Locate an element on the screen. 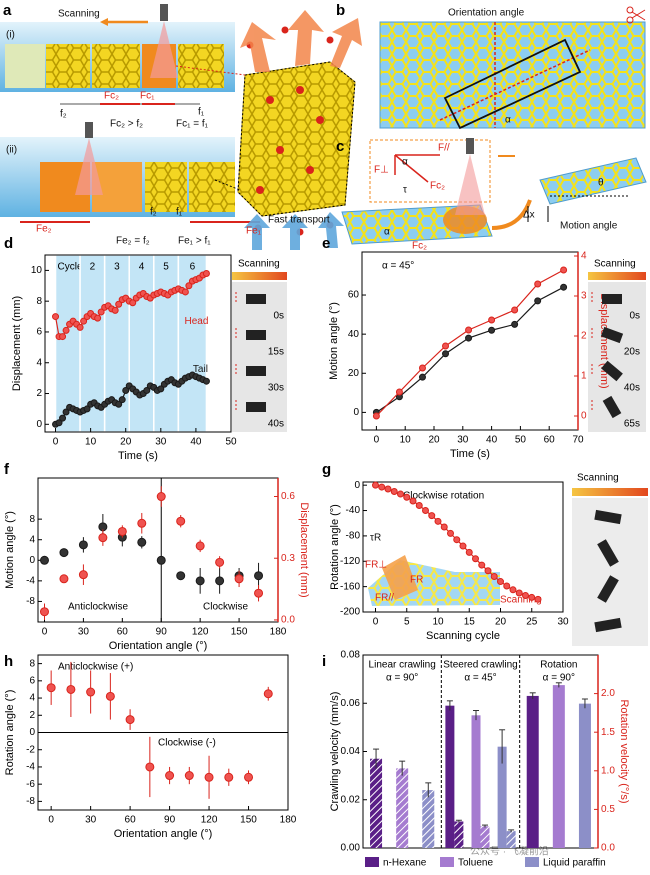  photo-time: 0s is located at coordinates (634, 316).